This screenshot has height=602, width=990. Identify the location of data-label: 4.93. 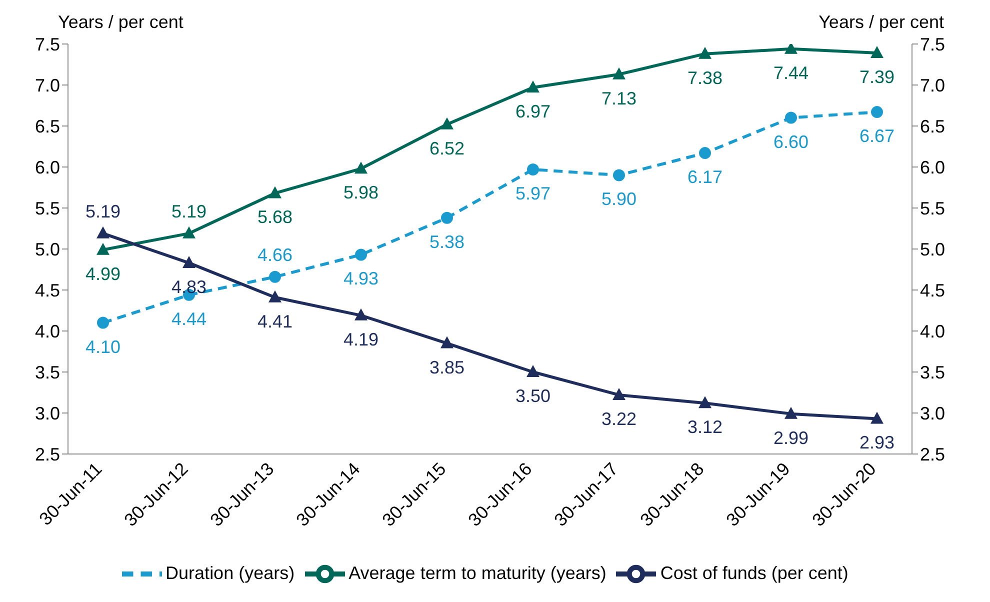
(361, 278).